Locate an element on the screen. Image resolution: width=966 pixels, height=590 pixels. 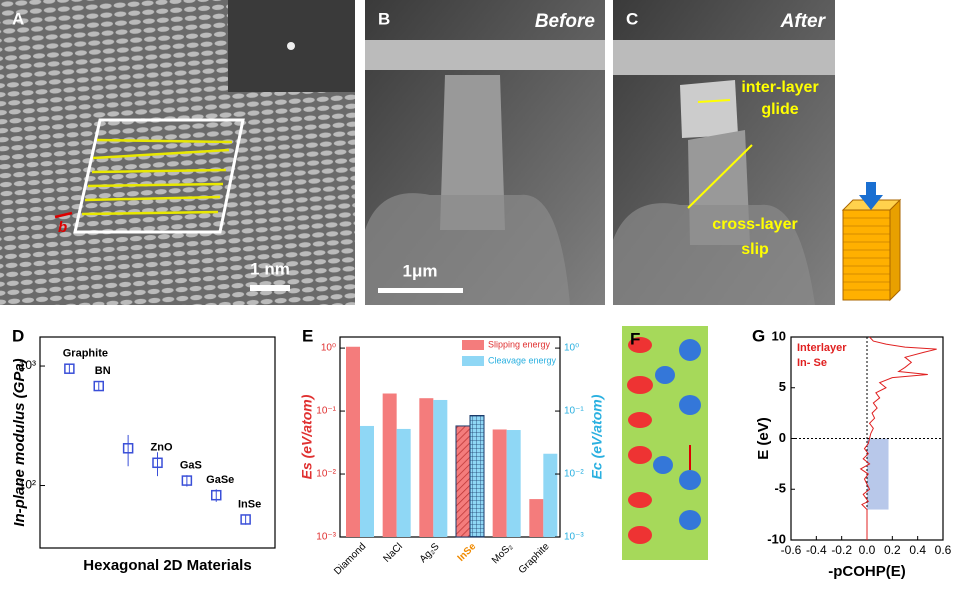
x-tick-label: MoS₂ is located at coordinates (502, 553).